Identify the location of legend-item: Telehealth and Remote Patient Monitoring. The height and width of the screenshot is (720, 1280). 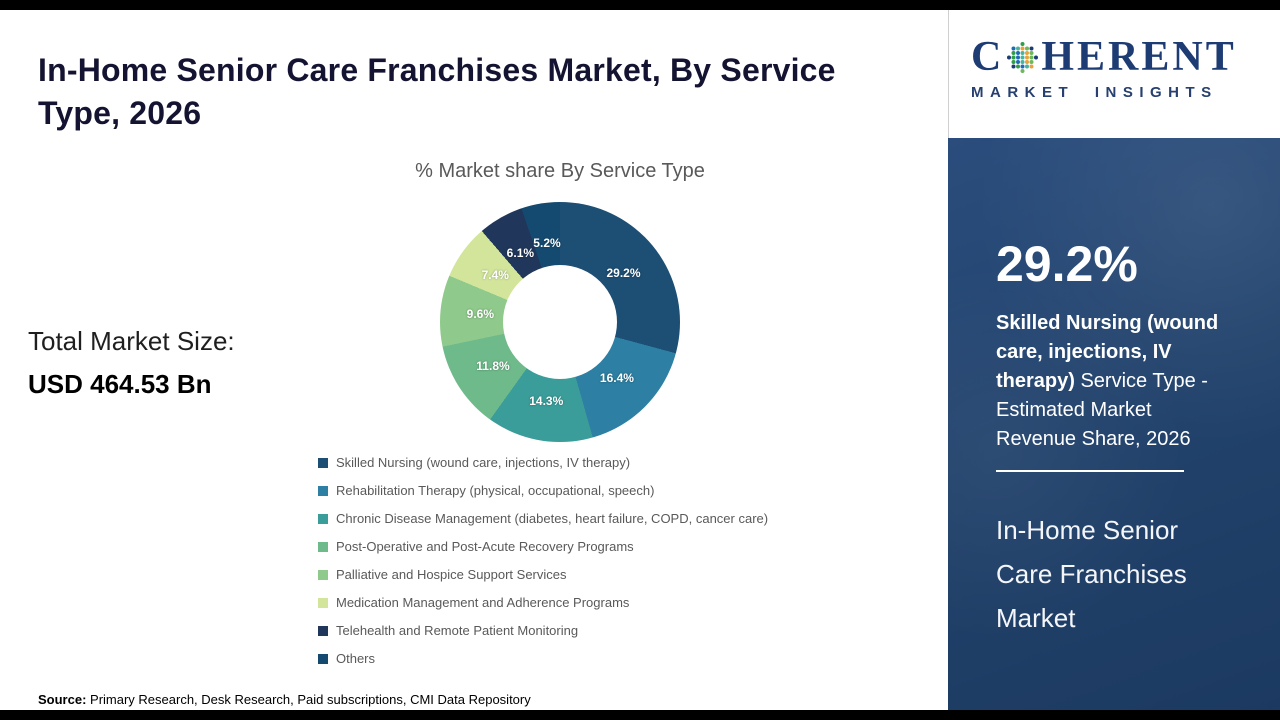
(543, 630).